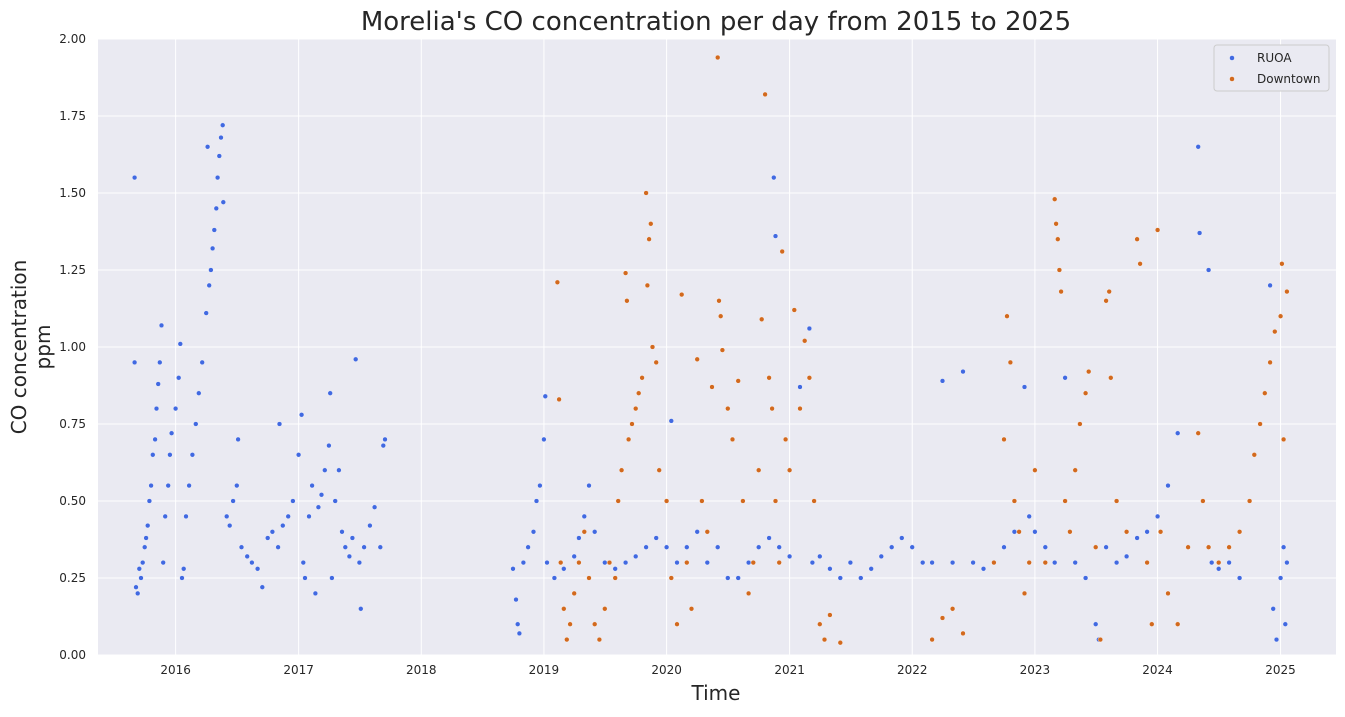 Image resolution: width=1345 pixels, height=717 pixels. What do you see at coordinates (175, 670) in the screenshot?
I see `x-tick-label: 2016` at bounding box center [175, 670].